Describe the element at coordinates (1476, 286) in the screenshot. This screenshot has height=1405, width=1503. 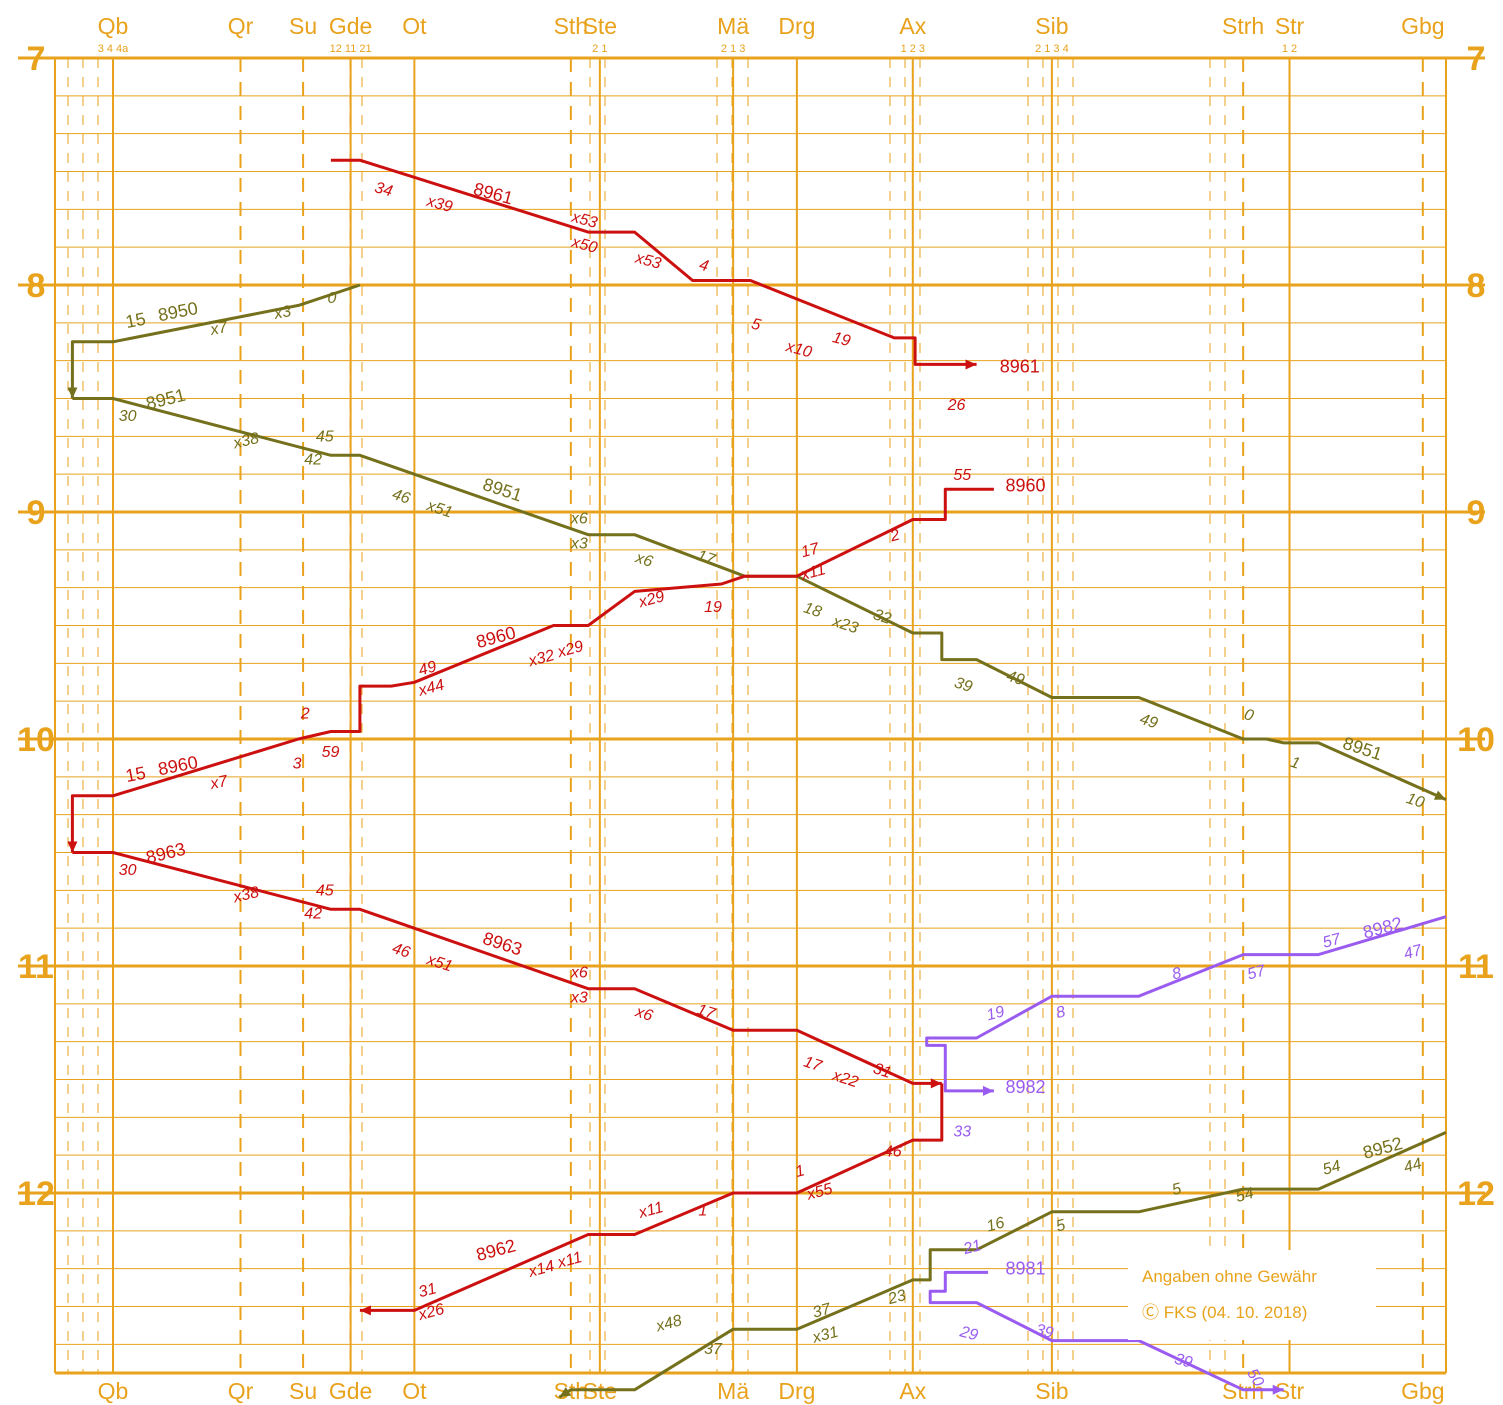
I see `hour-label-right: 8` at that location.